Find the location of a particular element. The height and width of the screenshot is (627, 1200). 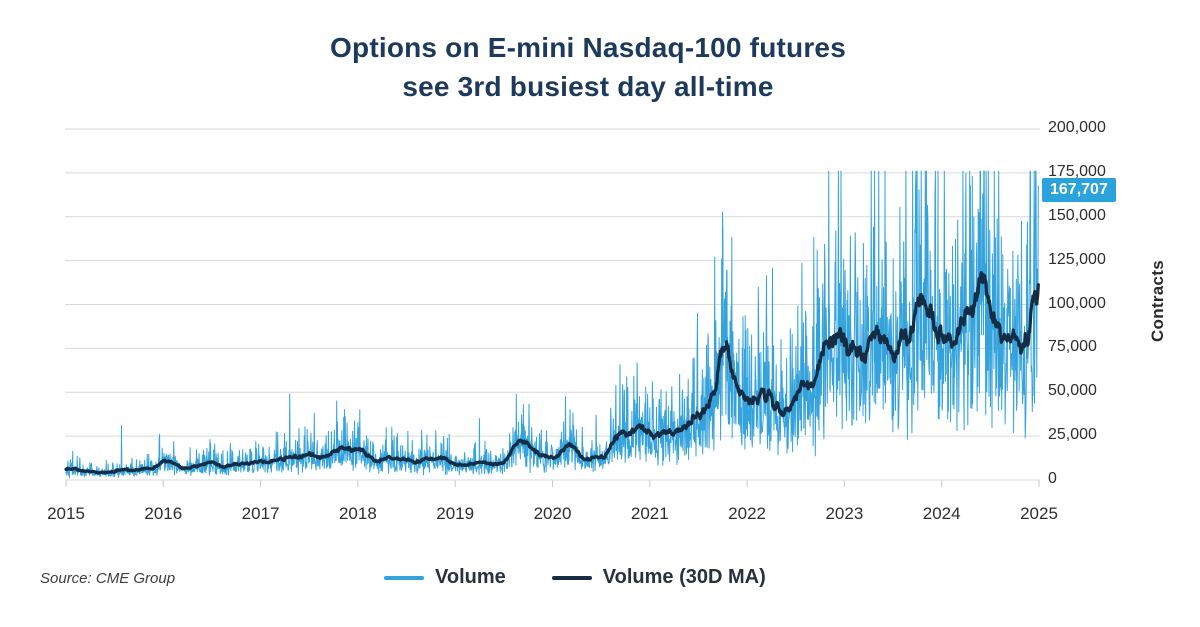

y-tick-label: 150,000 is located at coordinates (1077, 215).